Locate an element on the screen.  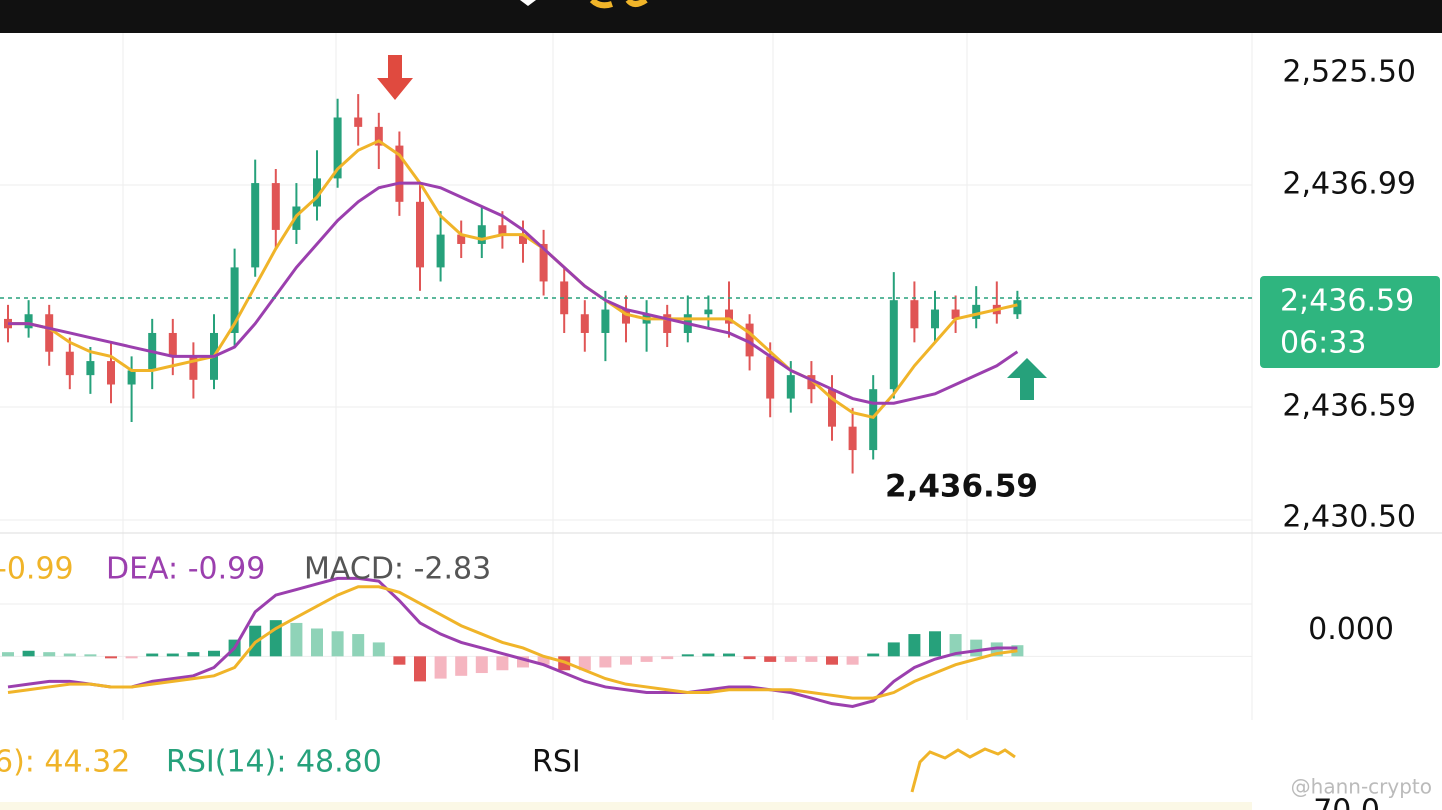
bottom-strip is located at coordinates (626, 806).